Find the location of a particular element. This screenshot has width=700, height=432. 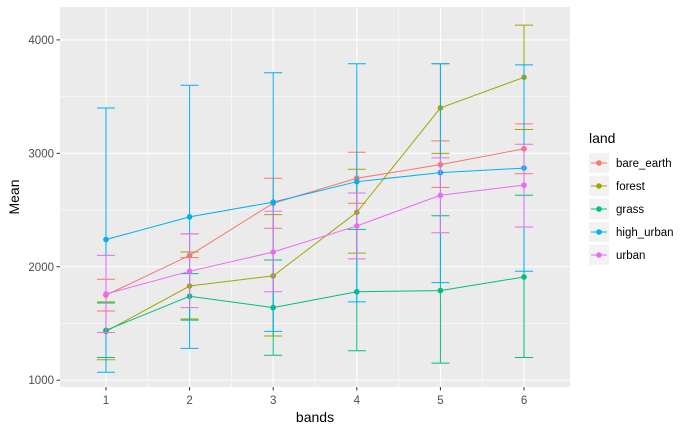

y-tick-label: 1000 is located at coordinates (41, 381).